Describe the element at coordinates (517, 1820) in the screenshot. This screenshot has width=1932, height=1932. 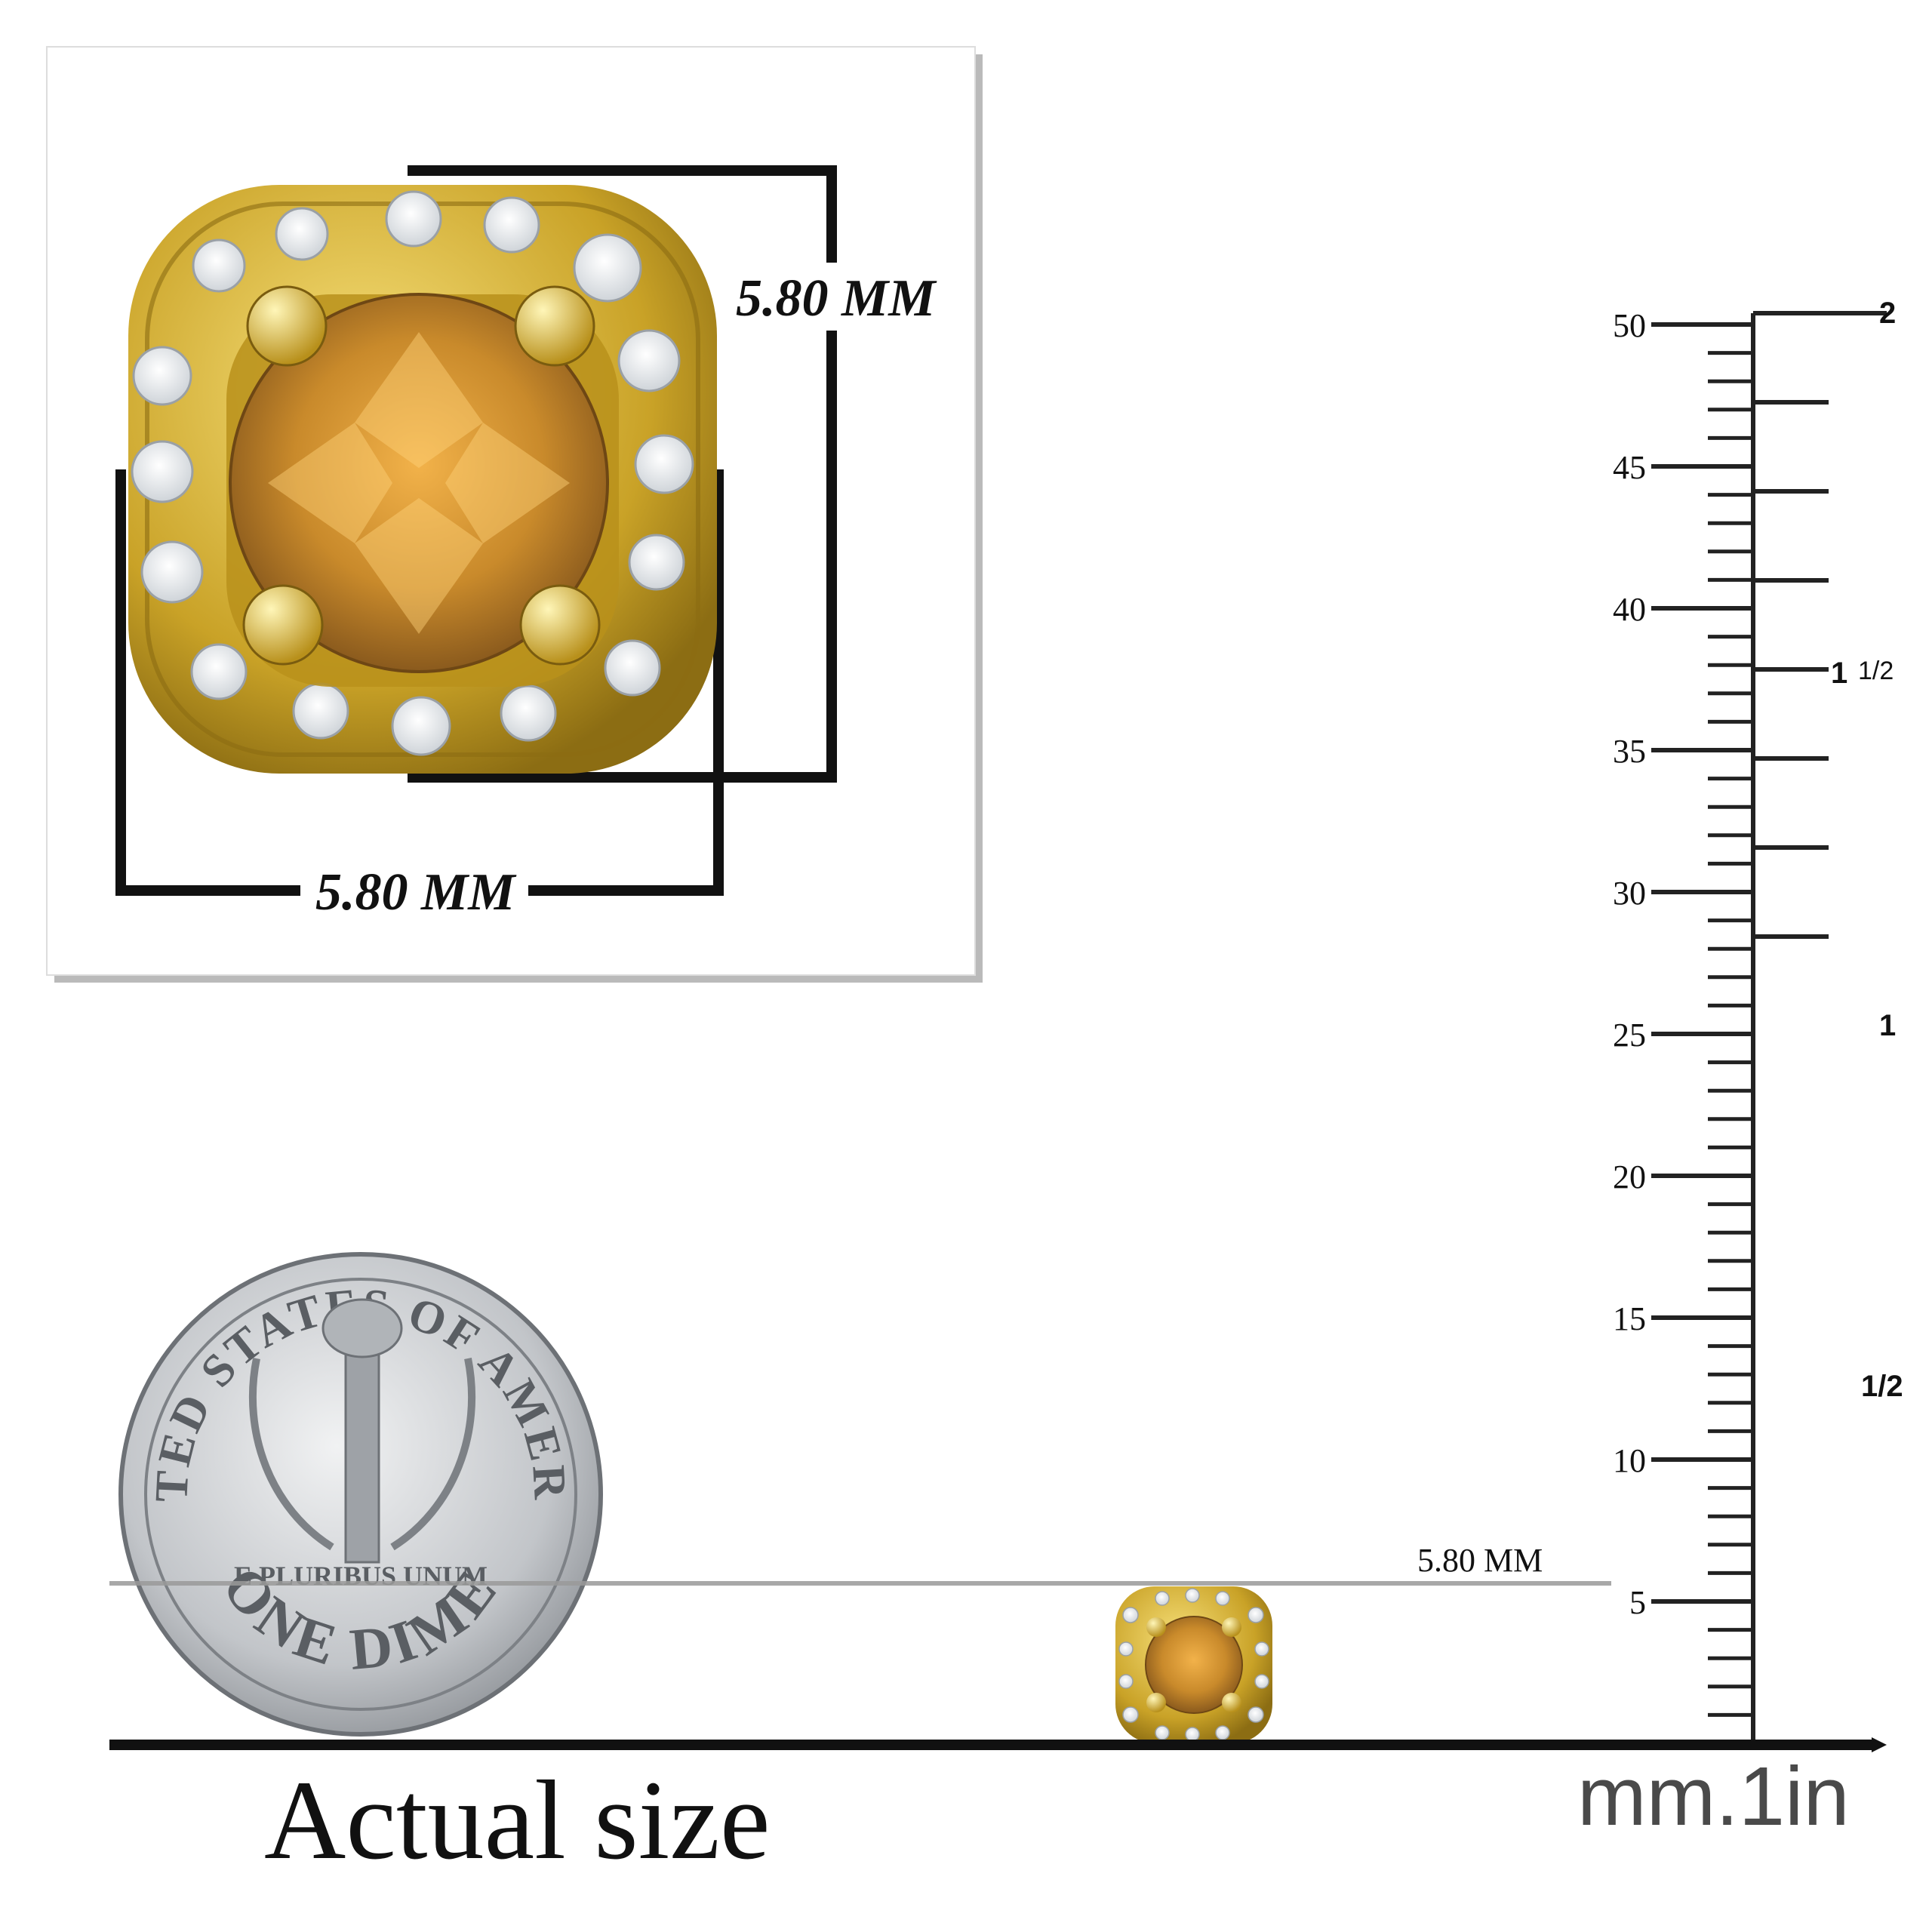
I see `actual-size-caption: Actual size` at that location.